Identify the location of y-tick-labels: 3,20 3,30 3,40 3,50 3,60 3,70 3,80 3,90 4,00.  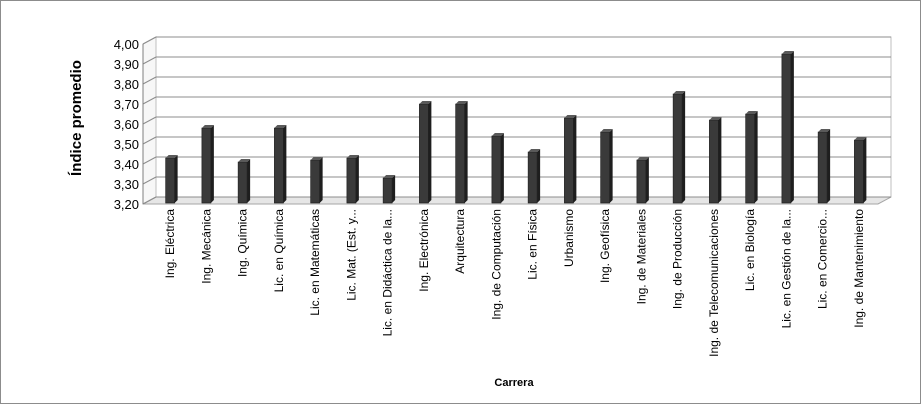
(126, 124).